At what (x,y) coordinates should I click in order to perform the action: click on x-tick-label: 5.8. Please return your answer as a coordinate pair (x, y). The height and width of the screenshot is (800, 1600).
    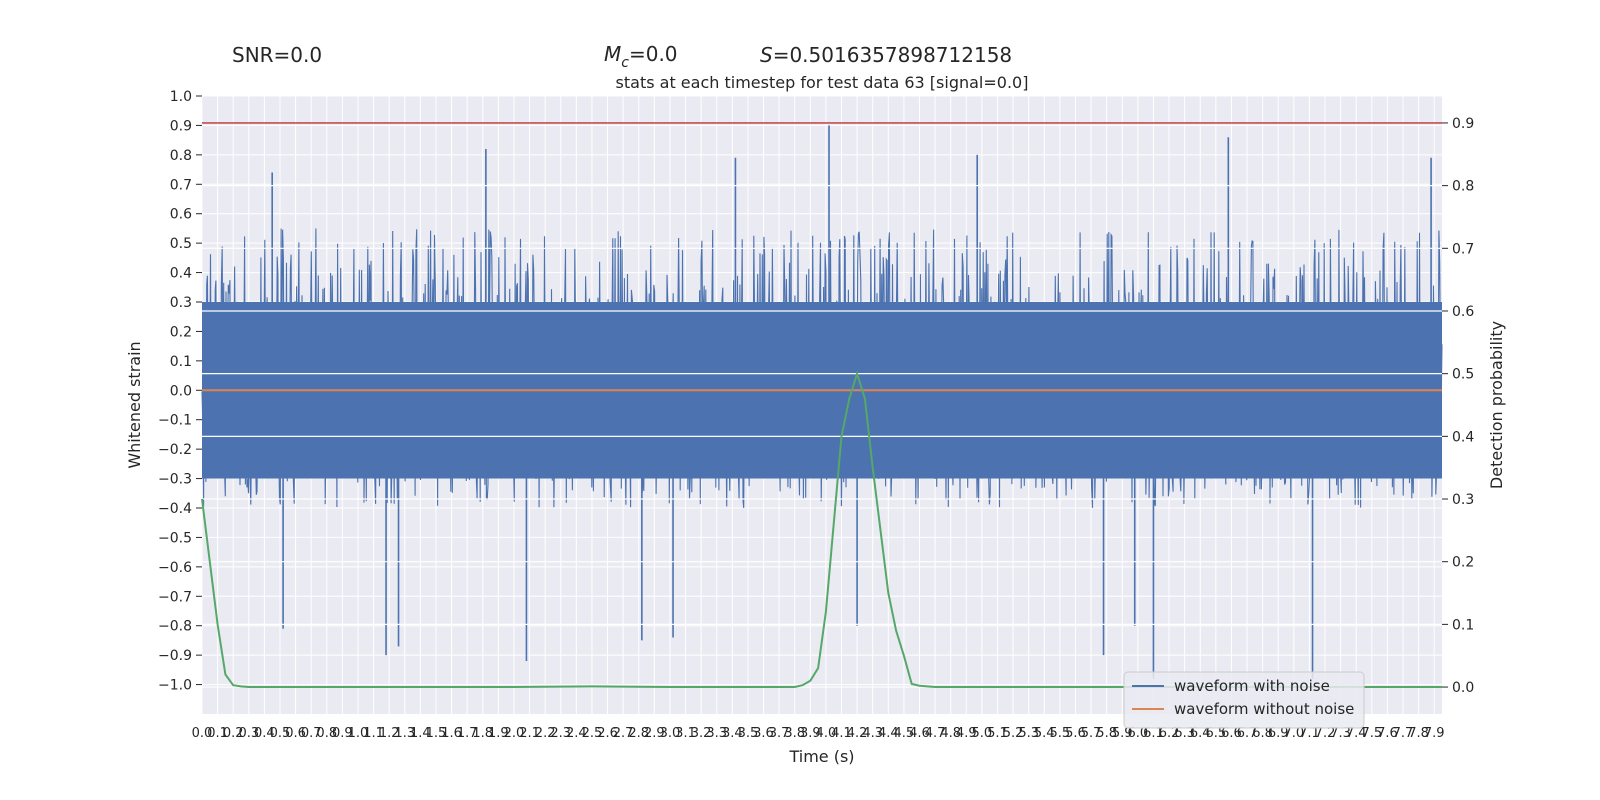
    Looking at the image, I should click on (1106, 733).